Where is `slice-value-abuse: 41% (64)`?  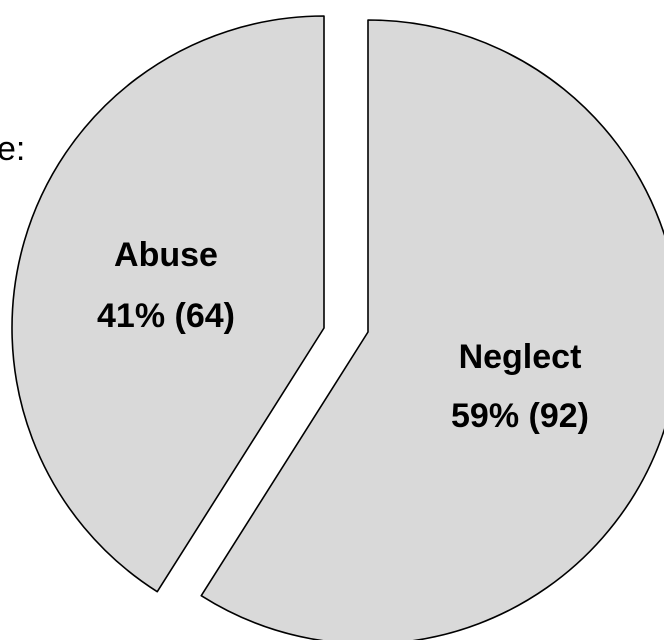
slice-value-abuse: 41% (64) is located at coordinates (166, 316).